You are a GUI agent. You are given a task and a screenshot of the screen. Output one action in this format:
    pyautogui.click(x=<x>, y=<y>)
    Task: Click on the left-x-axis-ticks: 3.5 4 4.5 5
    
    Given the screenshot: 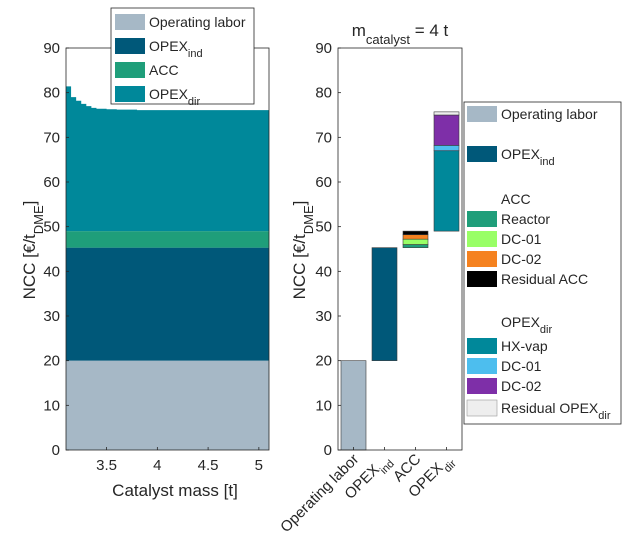 What is the action you would take?
    pyautogui.click(x=179, y=460)
    